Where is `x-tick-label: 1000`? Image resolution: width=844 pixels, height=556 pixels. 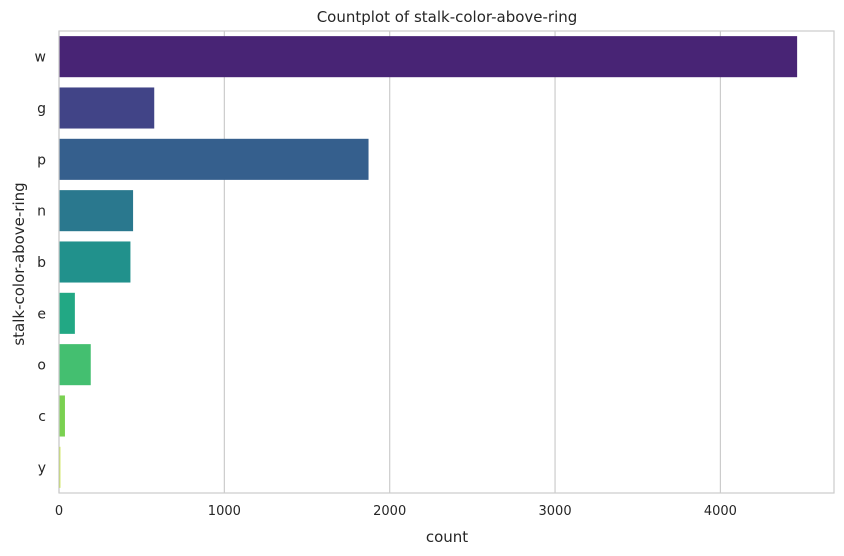 x-tick-label: 1000 is located at coordinates (224, 511).